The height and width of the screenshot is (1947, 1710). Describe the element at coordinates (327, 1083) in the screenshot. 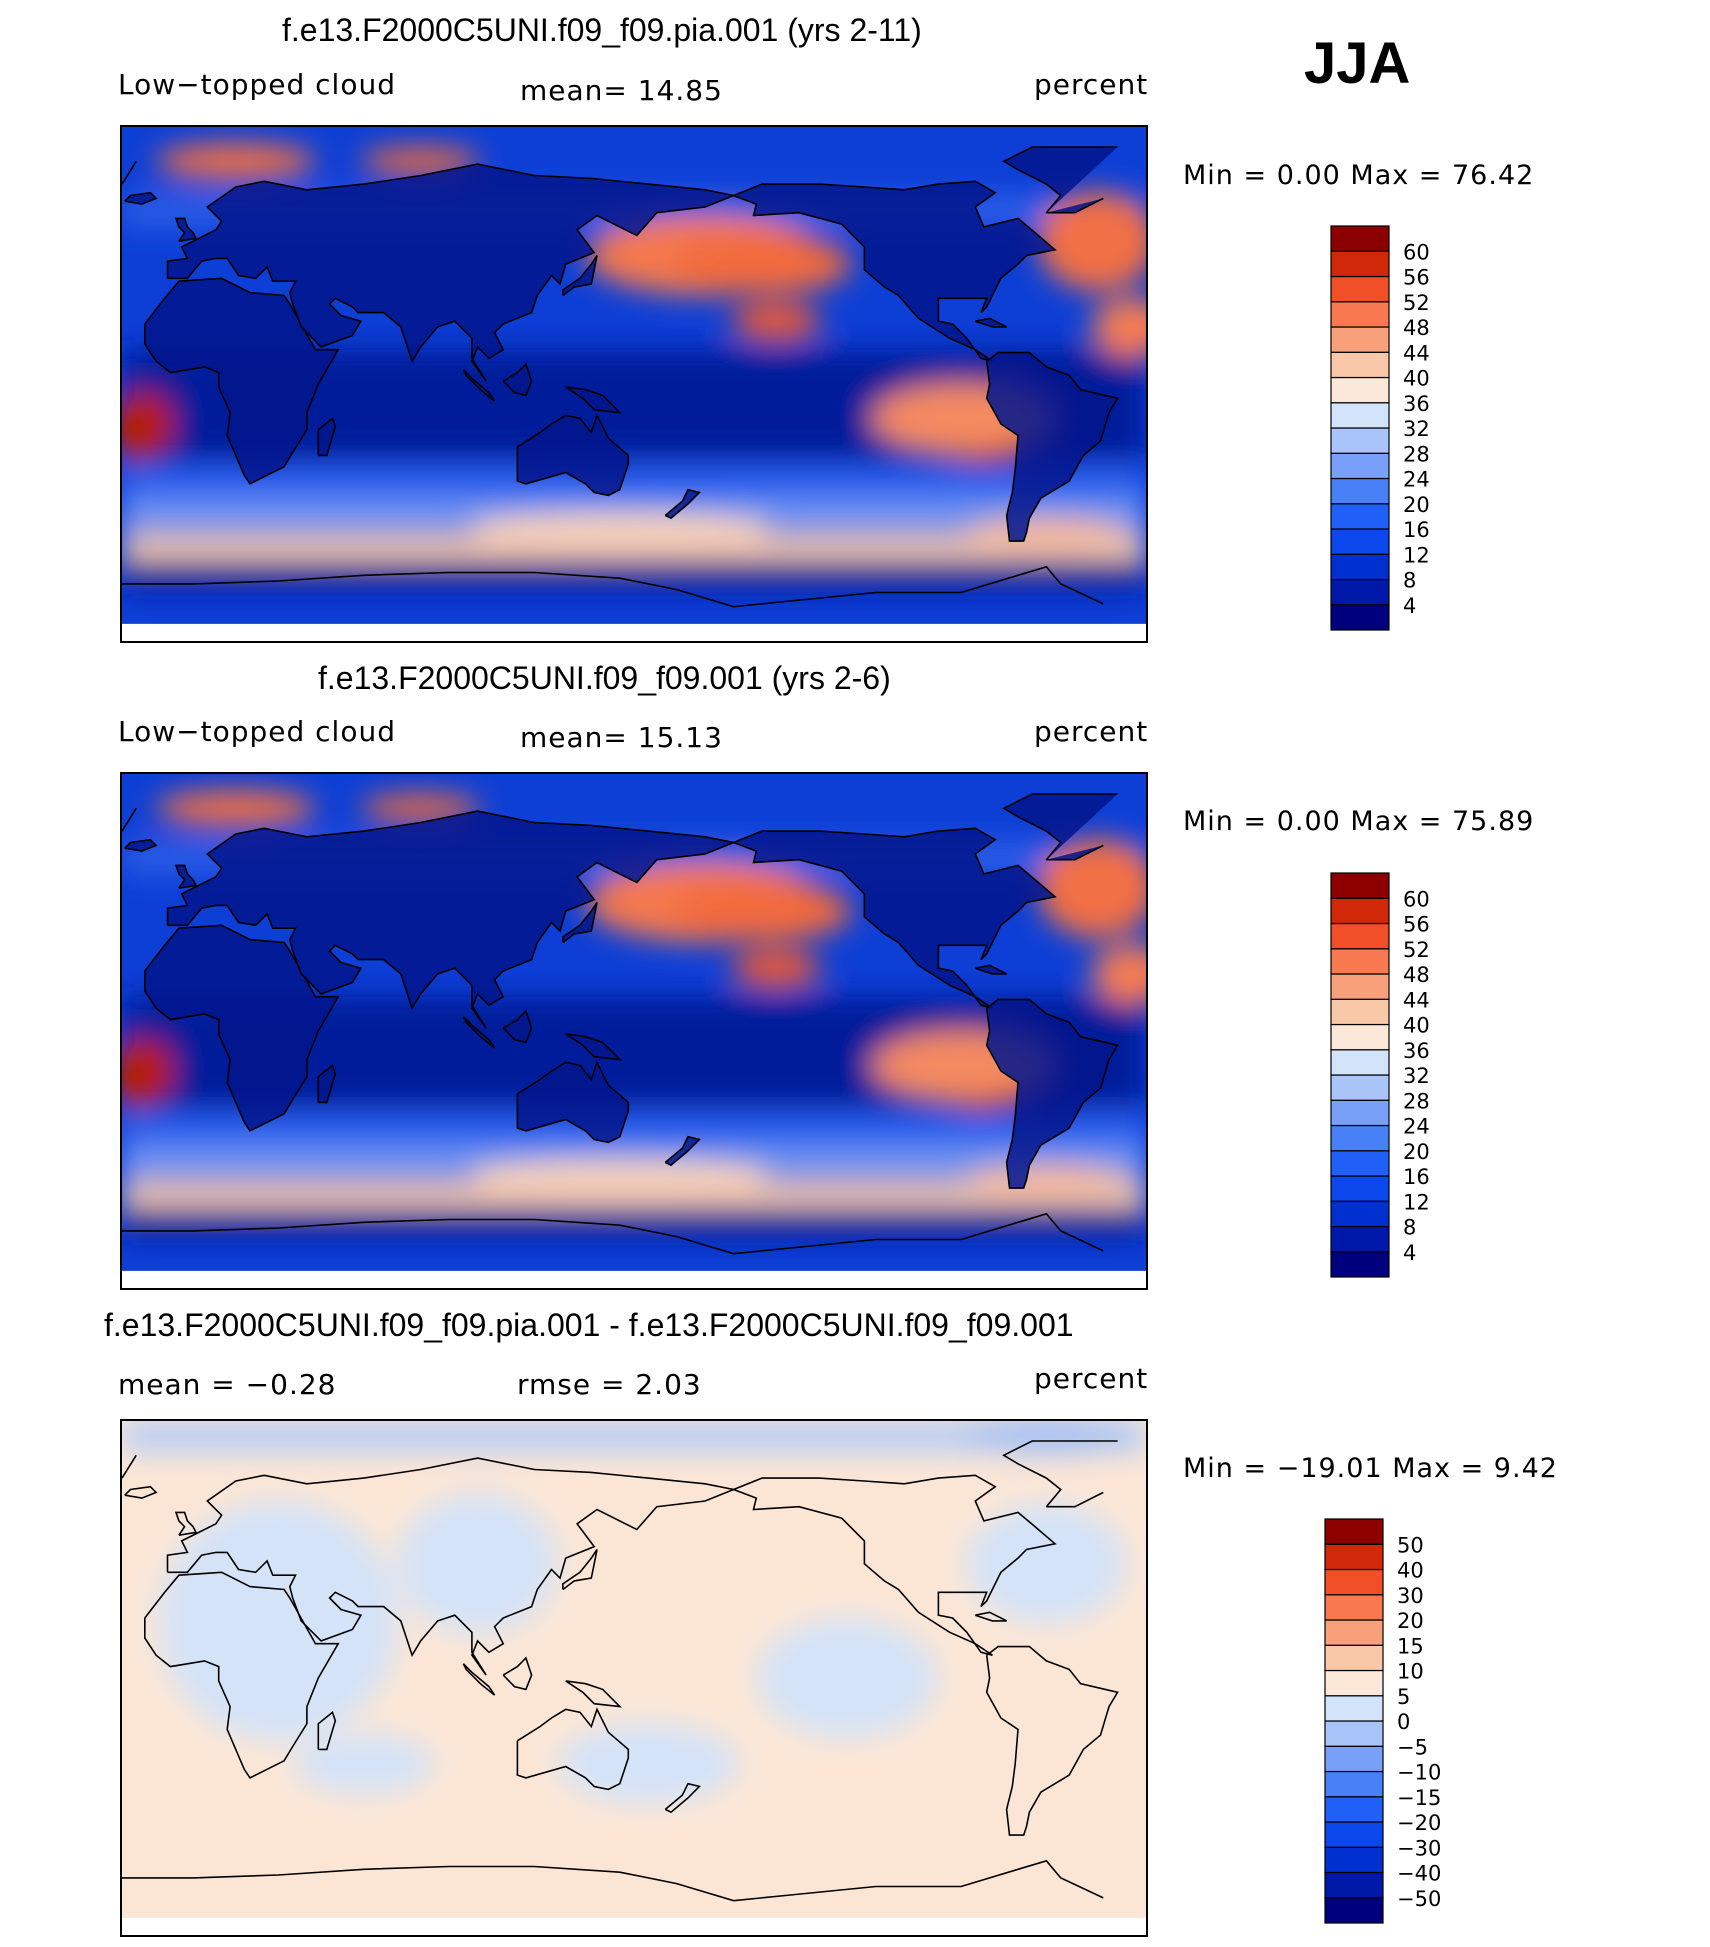

I see `panel-2-coastline-madagascar` at that location.